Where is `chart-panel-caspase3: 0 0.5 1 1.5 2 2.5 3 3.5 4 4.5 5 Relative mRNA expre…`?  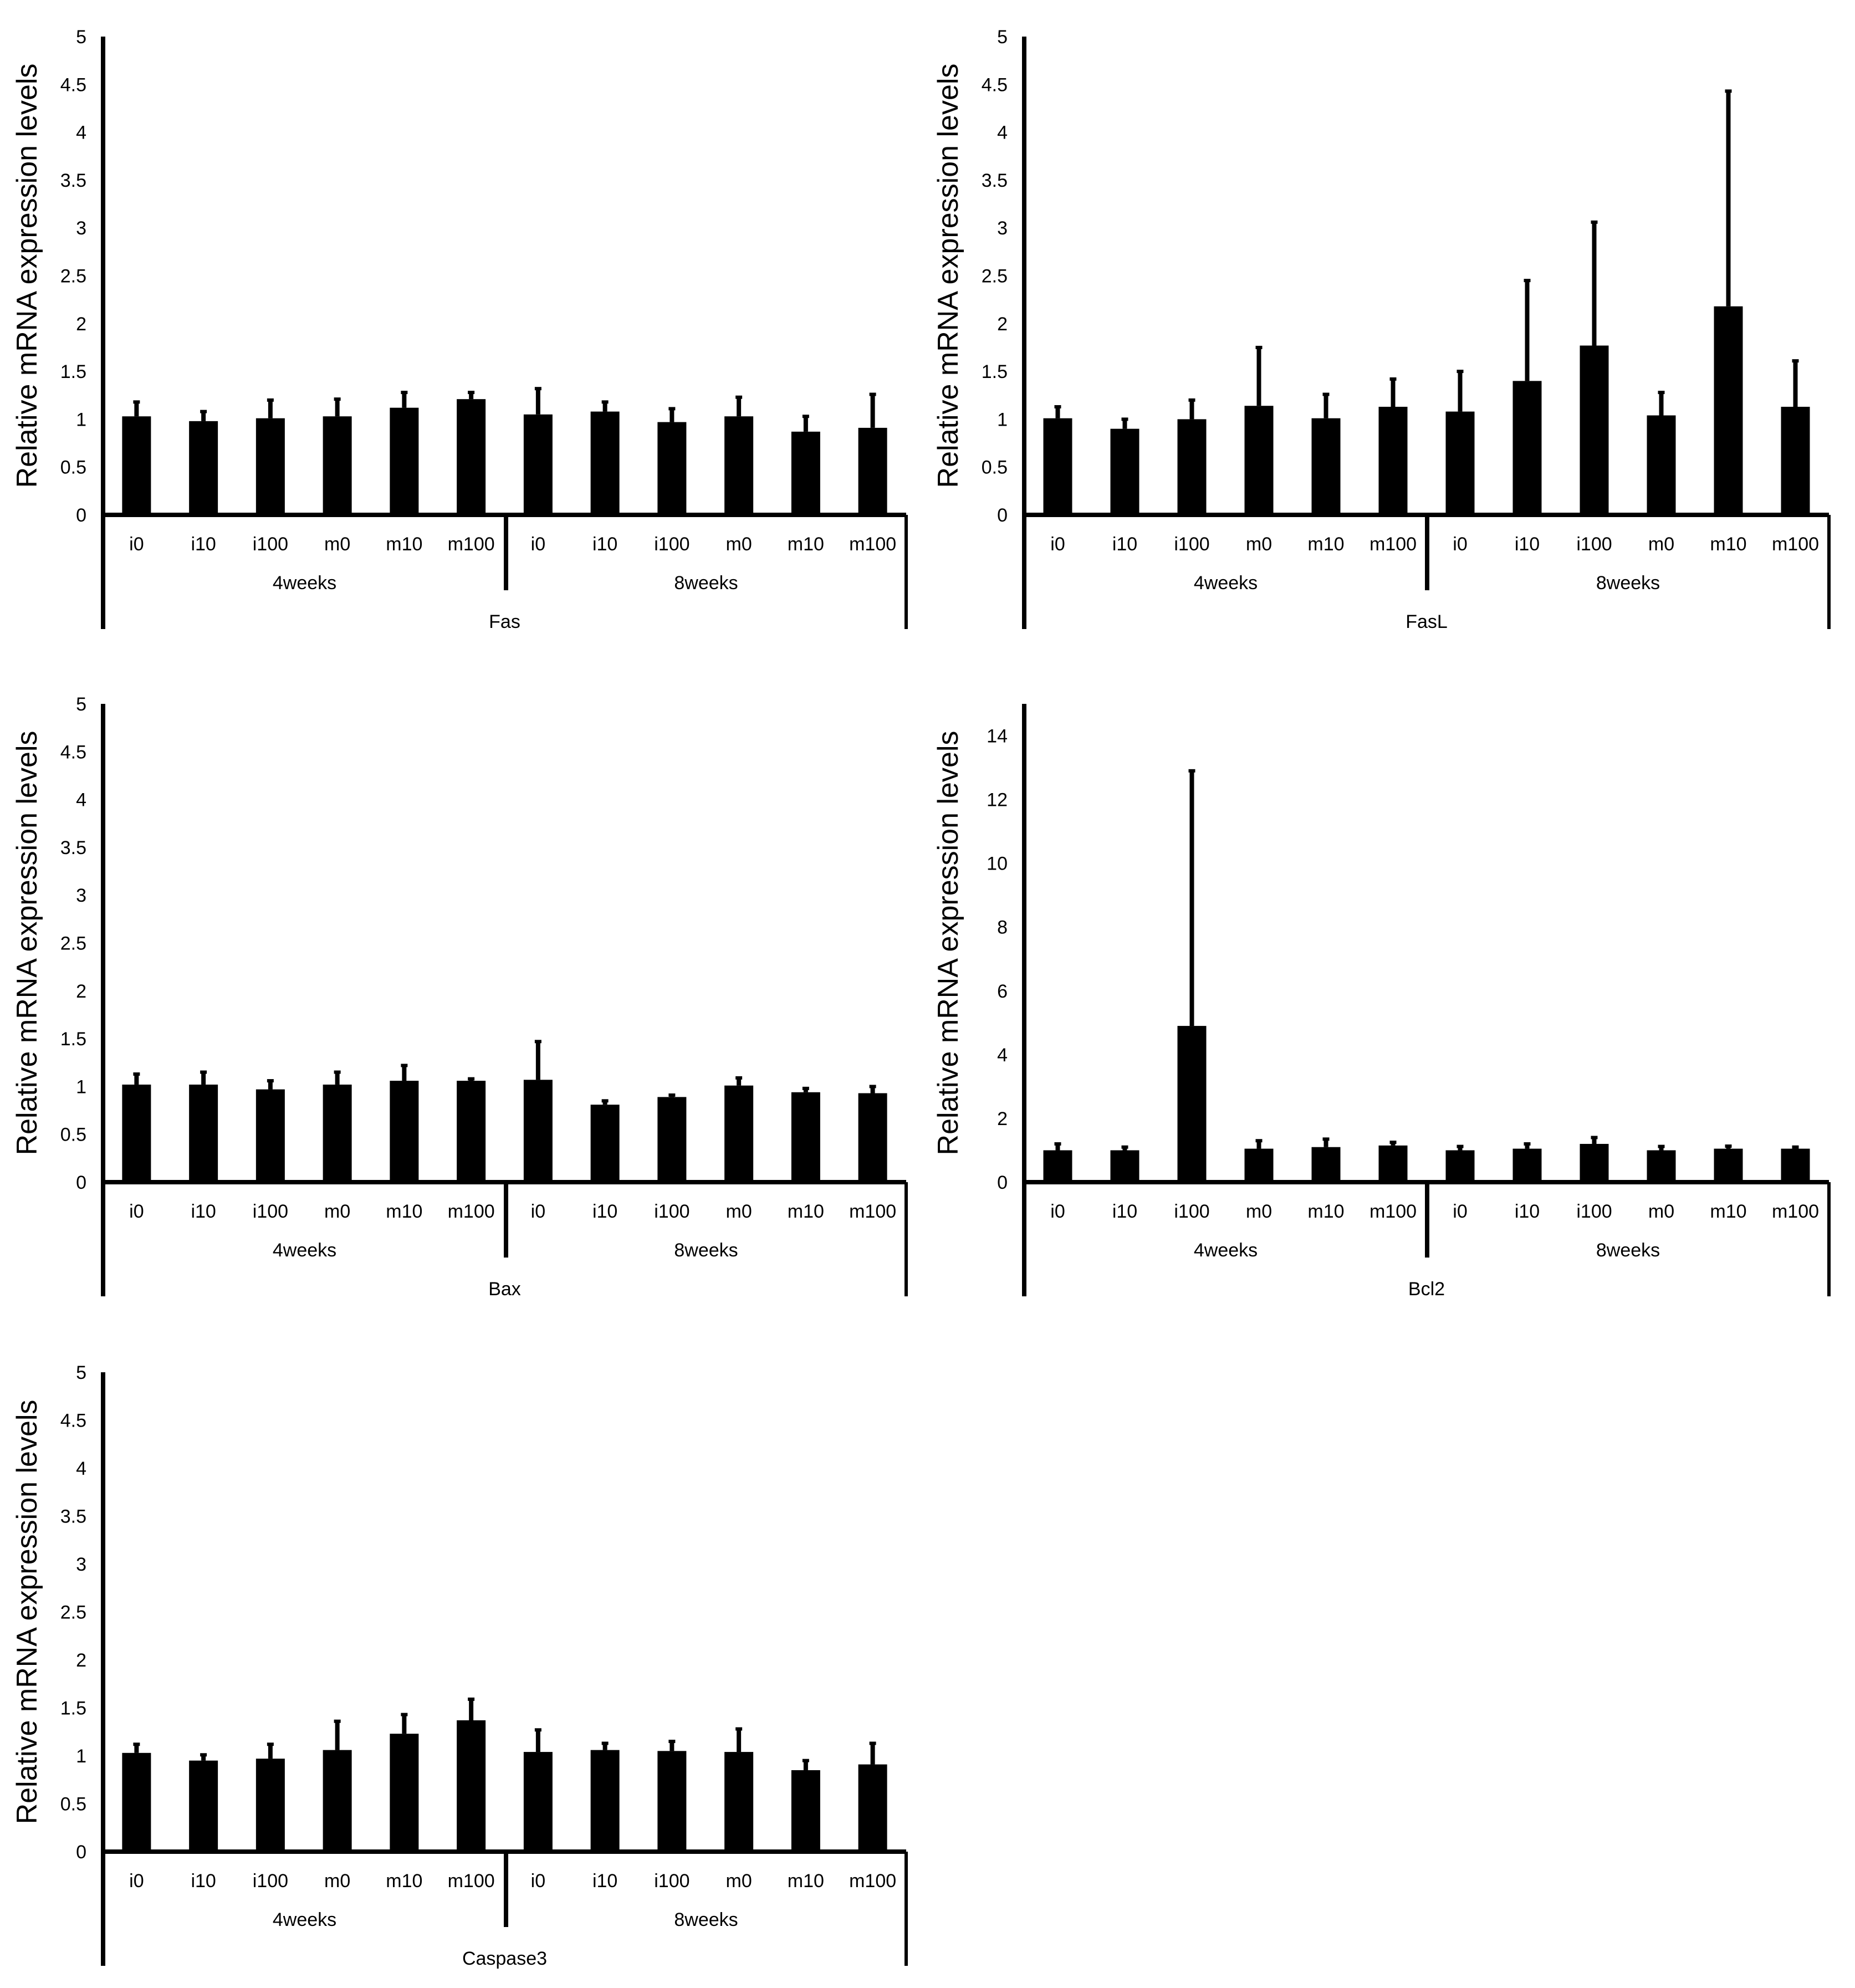
chart-panel-caspase3: 0 0.5 1 1.5 2 2.5 3 3.5 4 4.5 5 Relative mRNA expre… is located at coordinates (460, 1666).